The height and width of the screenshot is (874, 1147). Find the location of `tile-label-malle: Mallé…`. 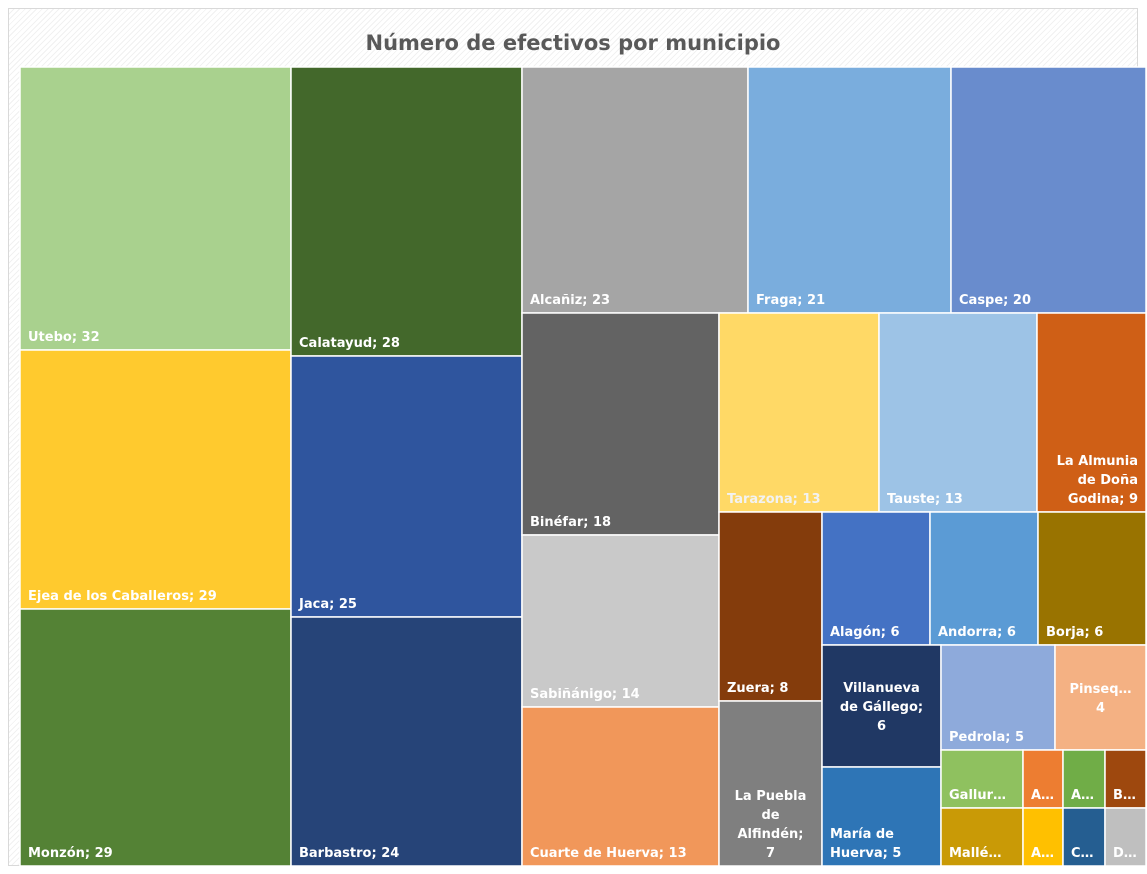

tile-label-malle: Mallé… is located at coordinates (975, 853).